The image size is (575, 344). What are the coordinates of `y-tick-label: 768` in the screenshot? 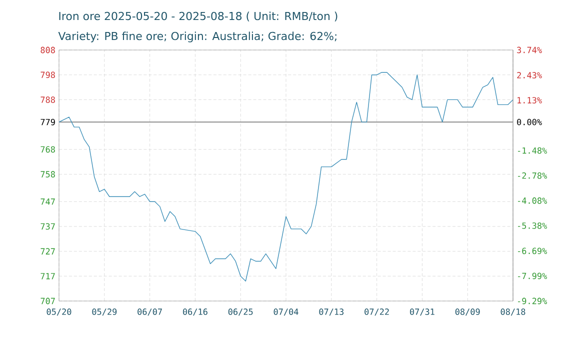 It's located at (47, 149).